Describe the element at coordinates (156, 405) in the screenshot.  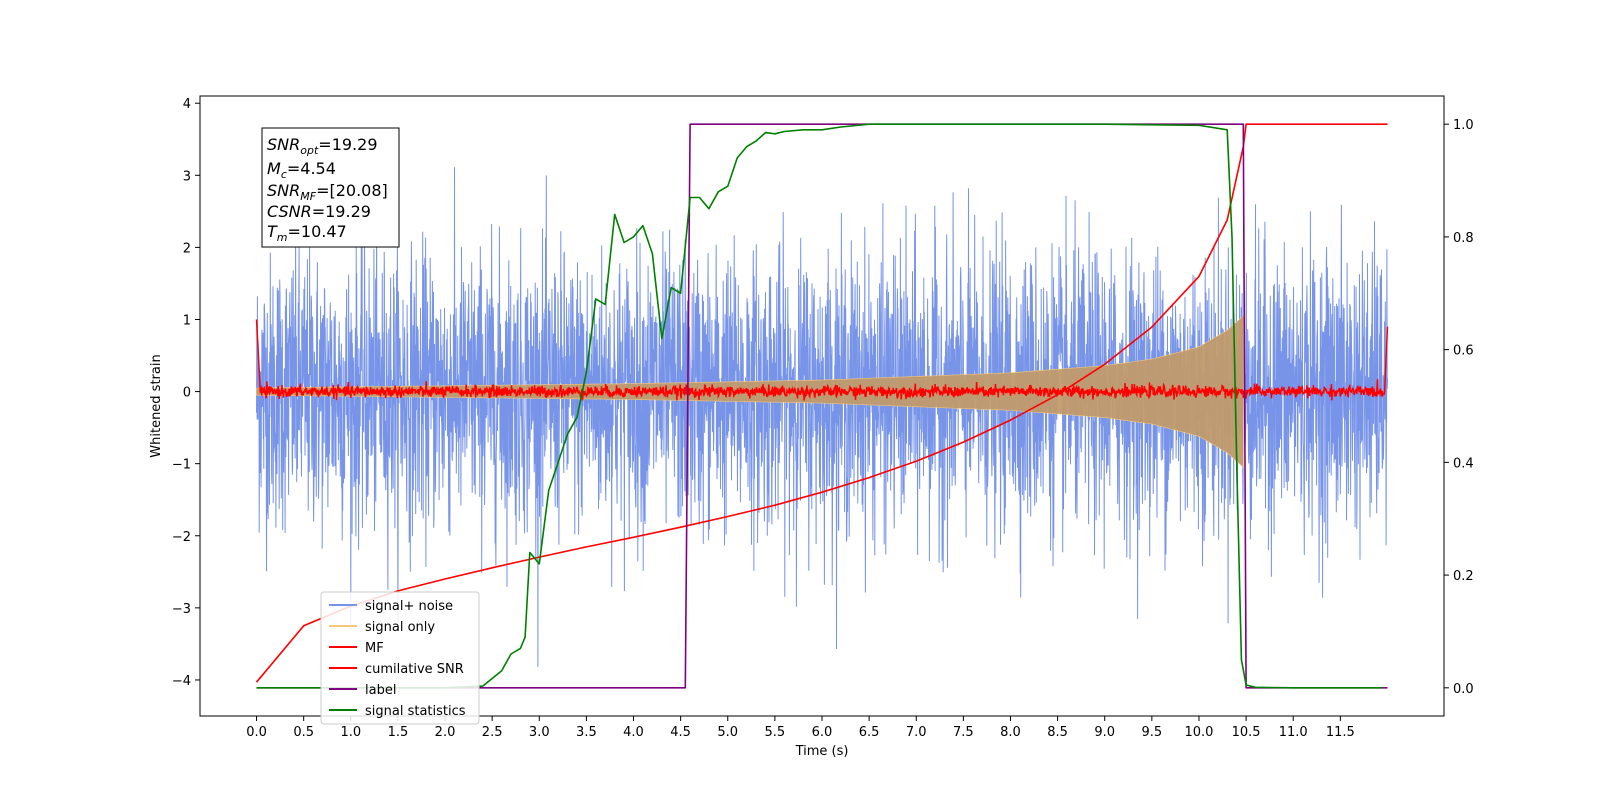
I see `y-axis-label: Whitened strain` at that location.